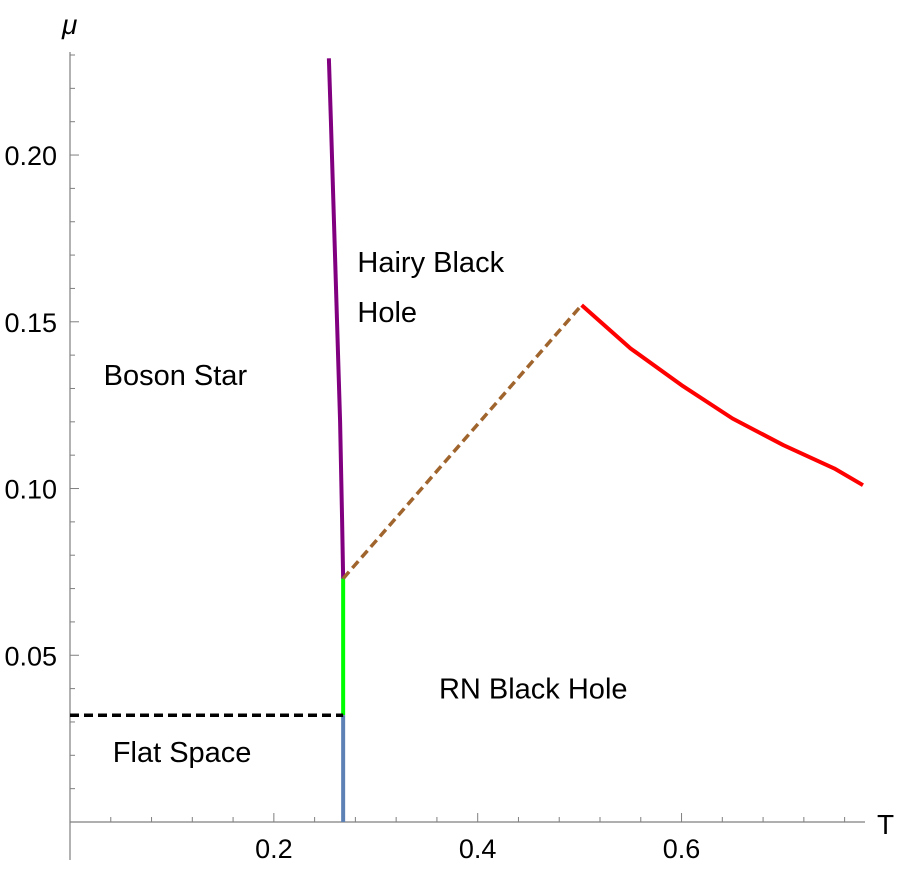  I want to click on y-tick-label: 0.20, so click(30, 156).